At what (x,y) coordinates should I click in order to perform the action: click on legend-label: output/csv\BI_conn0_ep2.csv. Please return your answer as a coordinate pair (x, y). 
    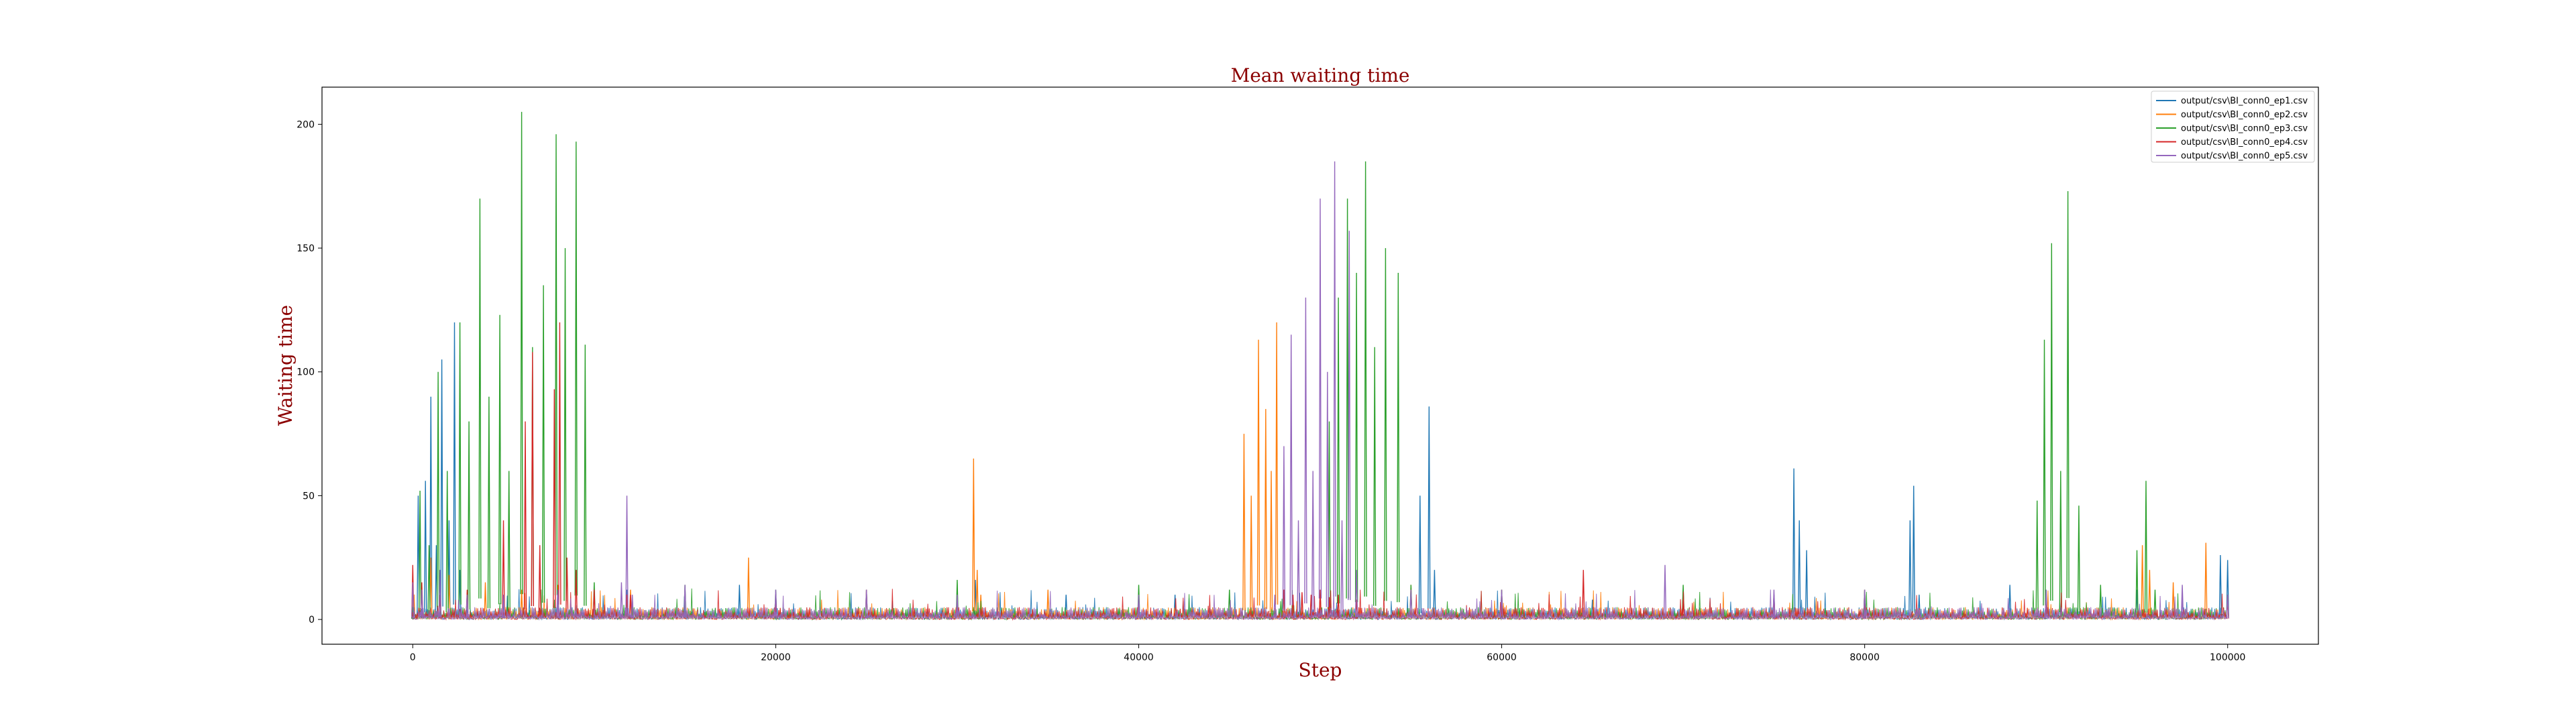
    Looking at the image, I should click on (2244, 115).